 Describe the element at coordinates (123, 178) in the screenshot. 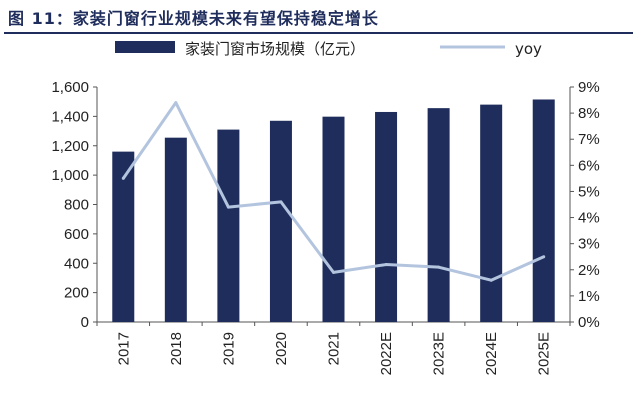

I see `yoy-point-2017` at that location.